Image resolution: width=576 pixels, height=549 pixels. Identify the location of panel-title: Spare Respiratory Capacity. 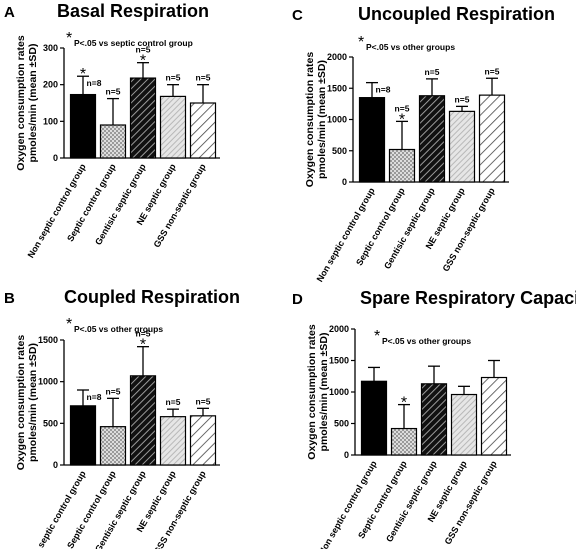
(468, 298).